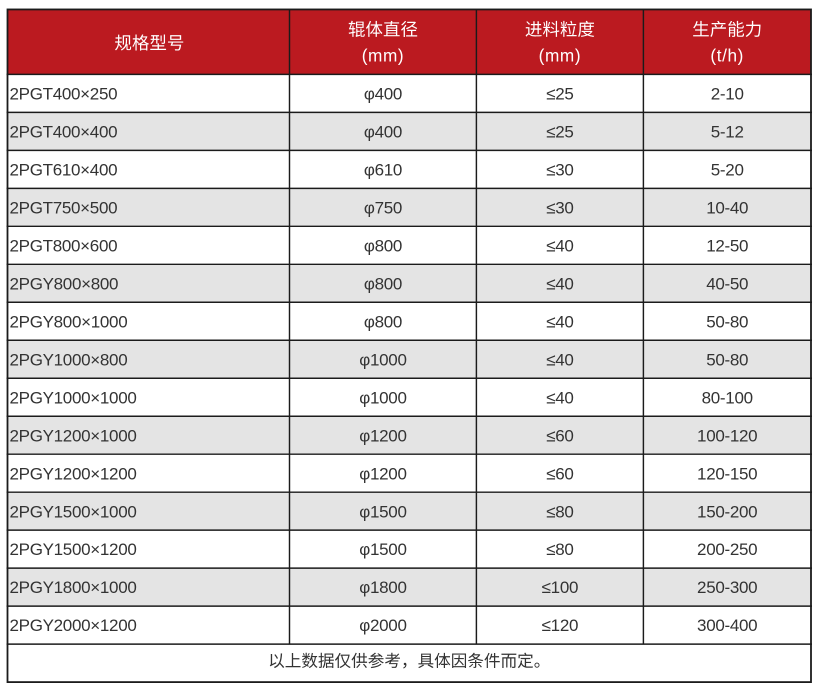 This screenshot has height=689, width=816. I want to click on svg-text: φ1800, so click(382, 587).